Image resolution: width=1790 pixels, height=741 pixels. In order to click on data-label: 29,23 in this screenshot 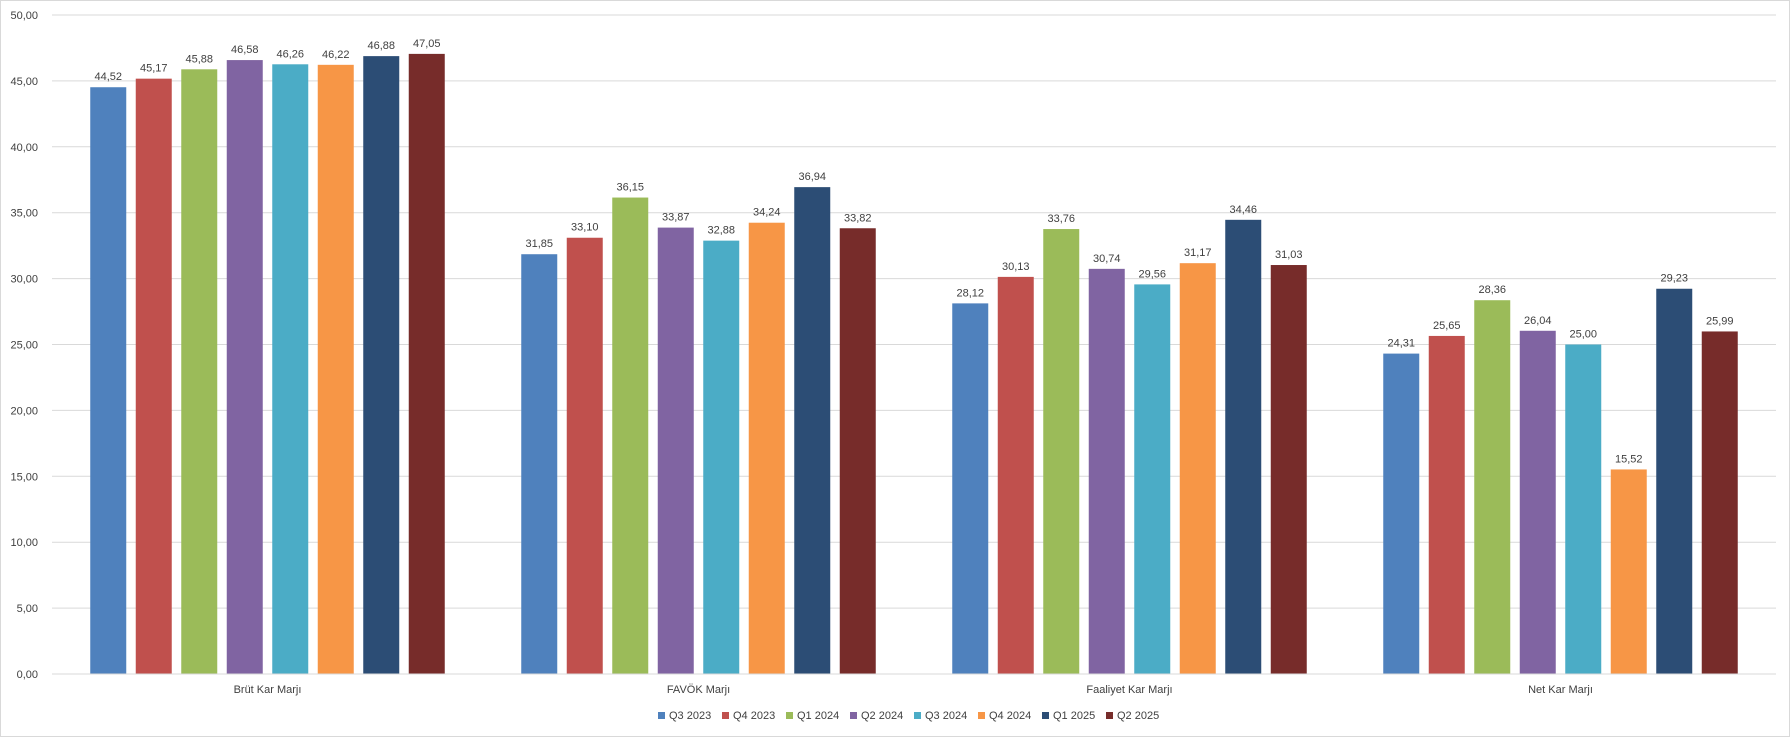, I will do `click(1674, 279)`.